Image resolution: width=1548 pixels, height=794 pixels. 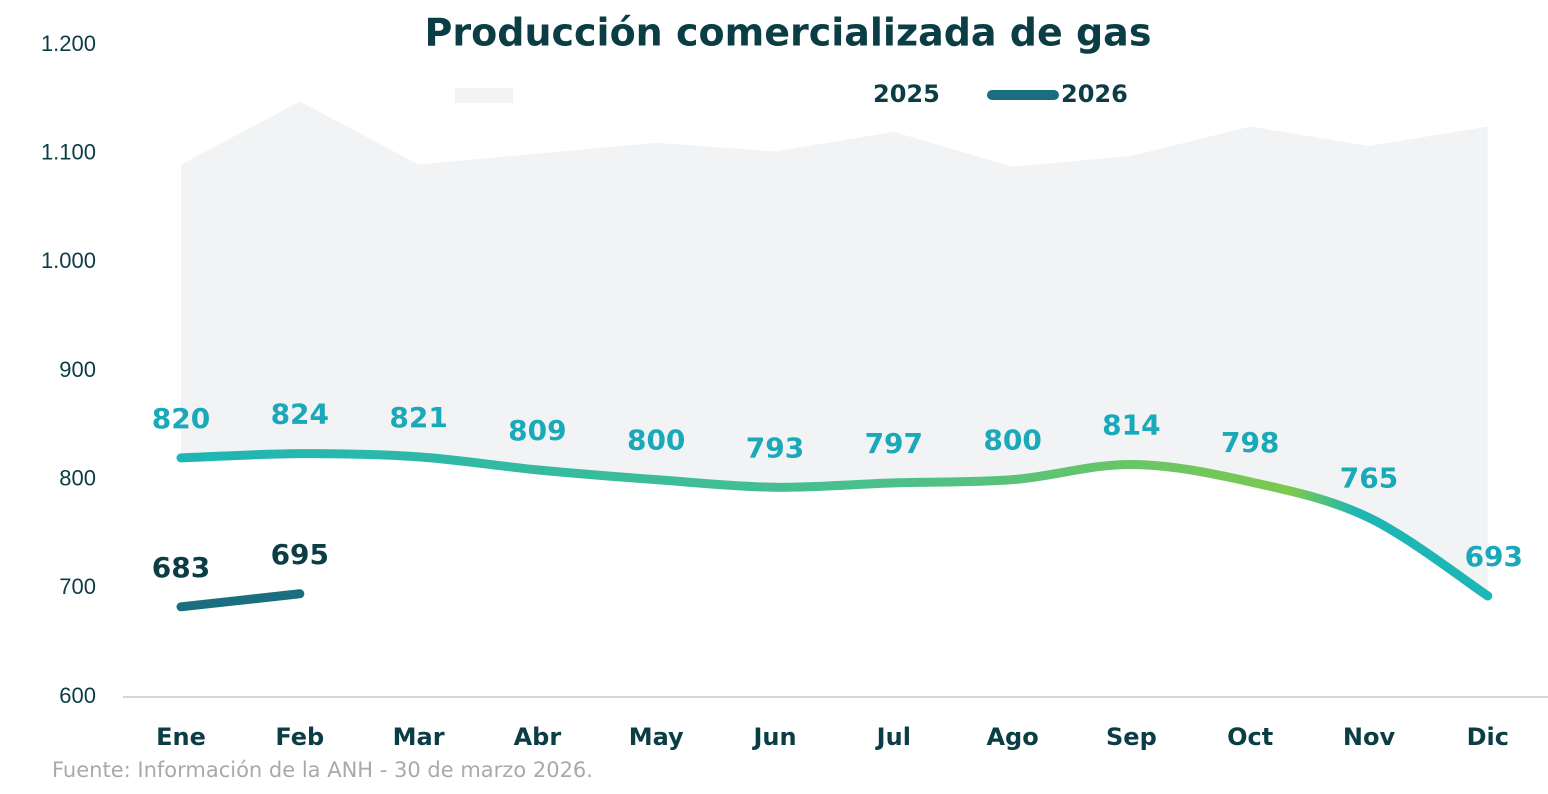 What do you see at coordinates (68, 43) in the screenshot?
I see `y-tick-label: 1.200` at bounding box center [68, 43].